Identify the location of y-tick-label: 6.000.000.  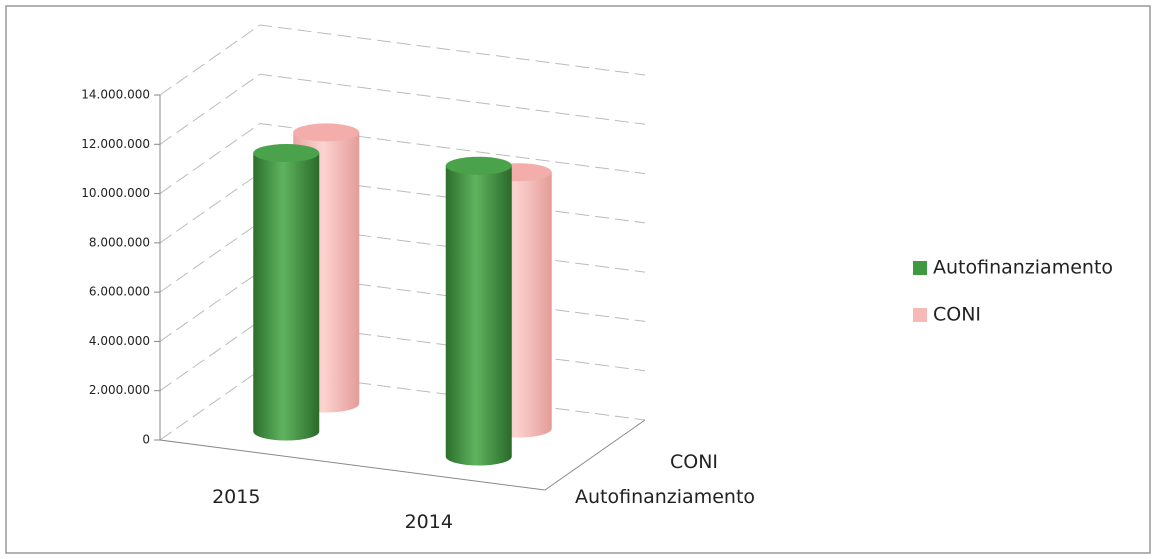
(119, 292).